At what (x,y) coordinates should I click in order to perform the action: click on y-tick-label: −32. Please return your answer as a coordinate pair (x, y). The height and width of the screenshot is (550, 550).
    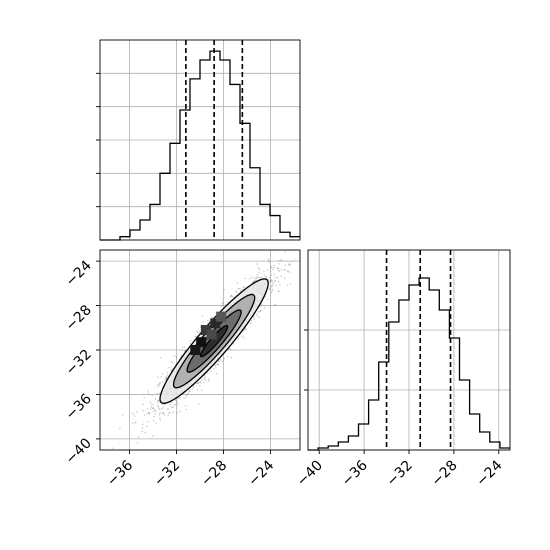
    Looking at the image, I should click on (79, 363).